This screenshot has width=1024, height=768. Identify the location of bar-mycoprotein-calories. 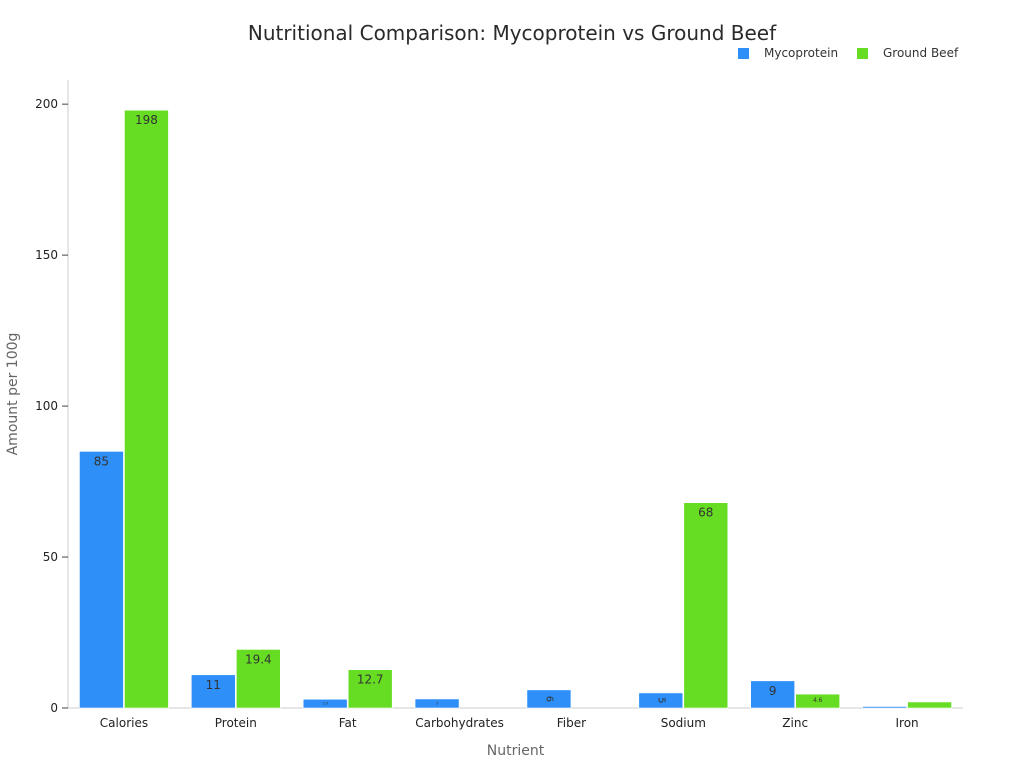
(101, 580).